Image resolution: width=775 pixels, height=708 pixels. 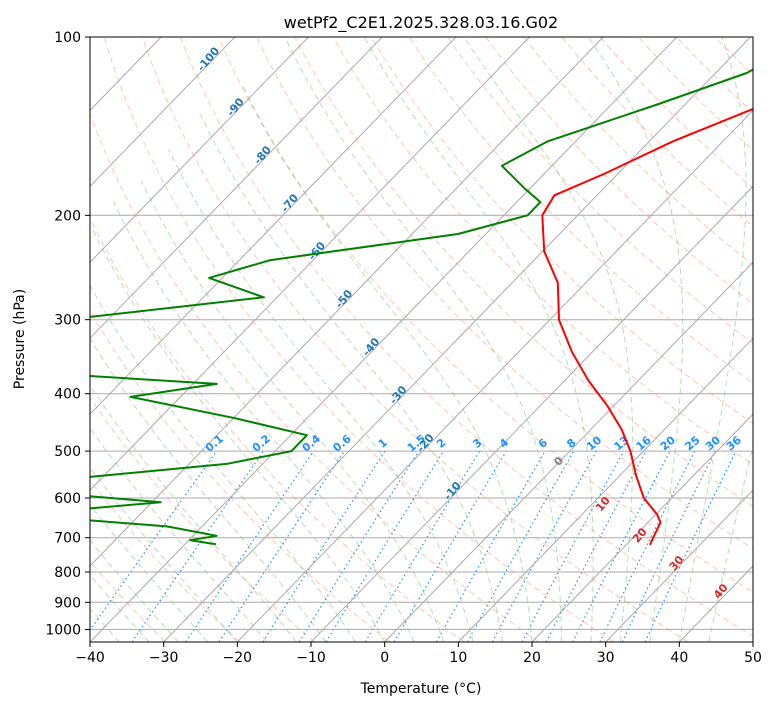 What do you see at coordinates (679, 658) in the screenshot?
I see `x-tick-label: 40` at bounding box center [679, 658].